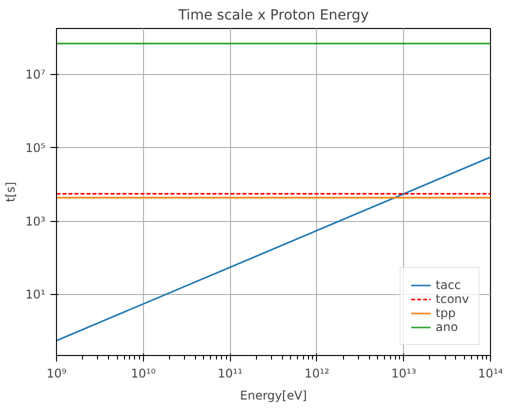 Image resolution: width=517 pixels, height=409 pixels. Describe the element at coordinates (230, 373) in the screenshot. I see `x-tick-label: 10¹¹` at that location.